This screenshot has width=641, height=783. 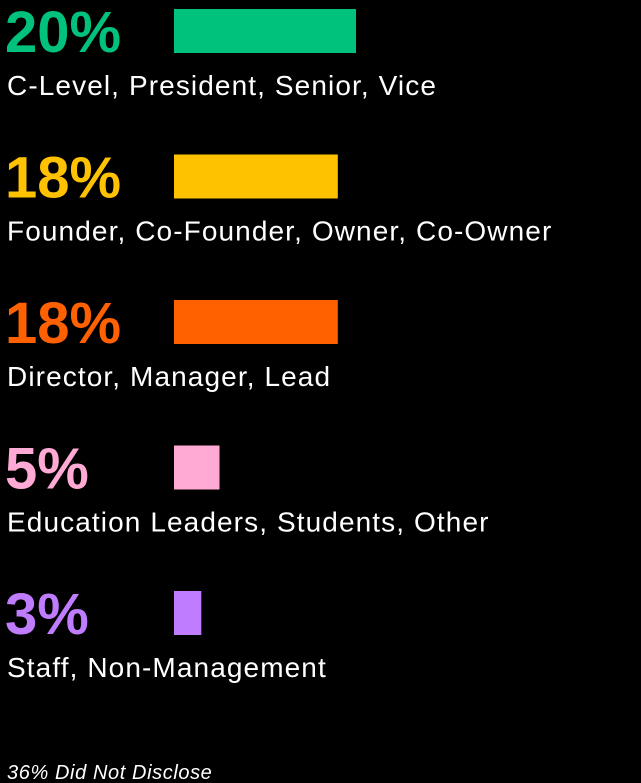 I want to click on category-label: C-Level, President, Senior, Vice, so click(x=222, y=85).